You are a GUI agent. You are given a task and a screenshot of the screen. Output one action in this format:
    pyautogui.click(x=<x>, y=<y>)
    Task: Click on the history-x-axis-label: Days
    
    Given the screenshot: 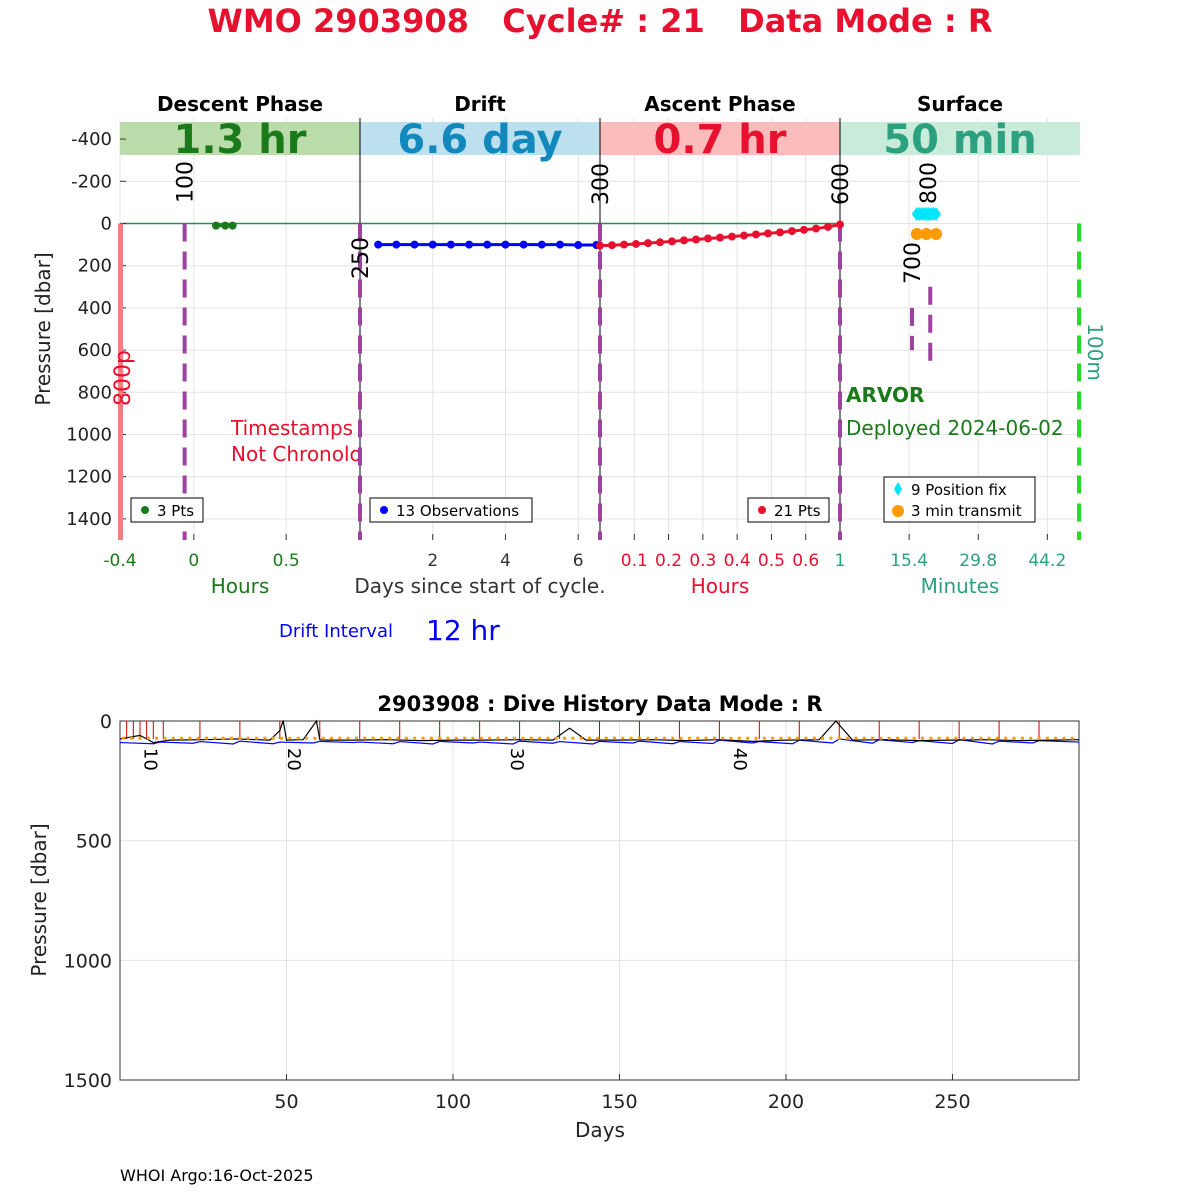 What is the action you would take?
    pyautogui.click(x=600, y=1130)
    